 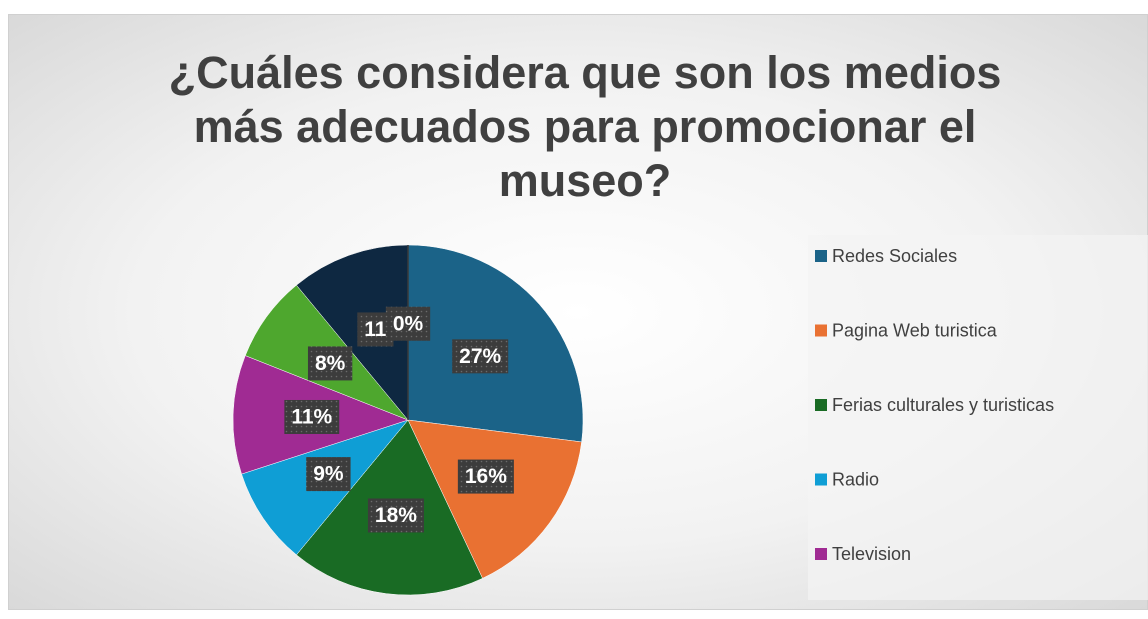 I want to click on data-label: 11%, so click(x=311, y=417).